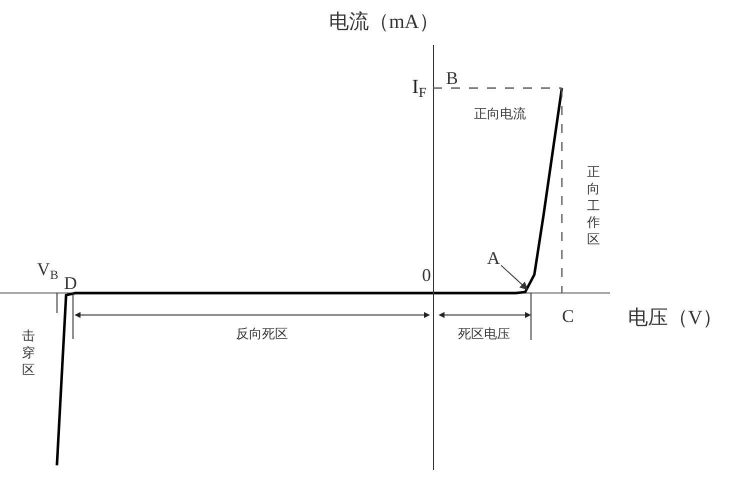 The width and height of the screenshot is (738, 479). Describe the element at coordinates (262, 333) in the screenshot. I see `annotation: 反向死区` at that location.